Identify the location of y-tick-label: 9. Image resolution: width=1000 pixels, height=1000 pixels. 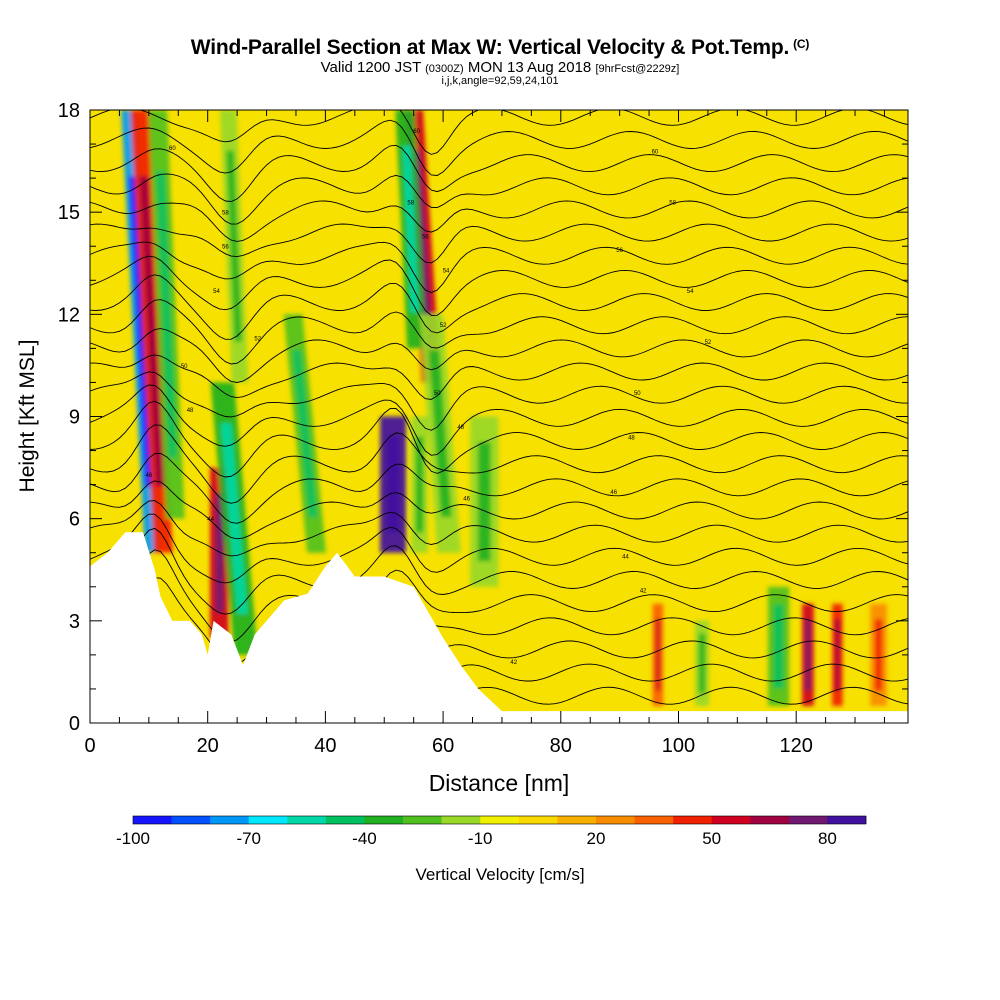
(74, 418).